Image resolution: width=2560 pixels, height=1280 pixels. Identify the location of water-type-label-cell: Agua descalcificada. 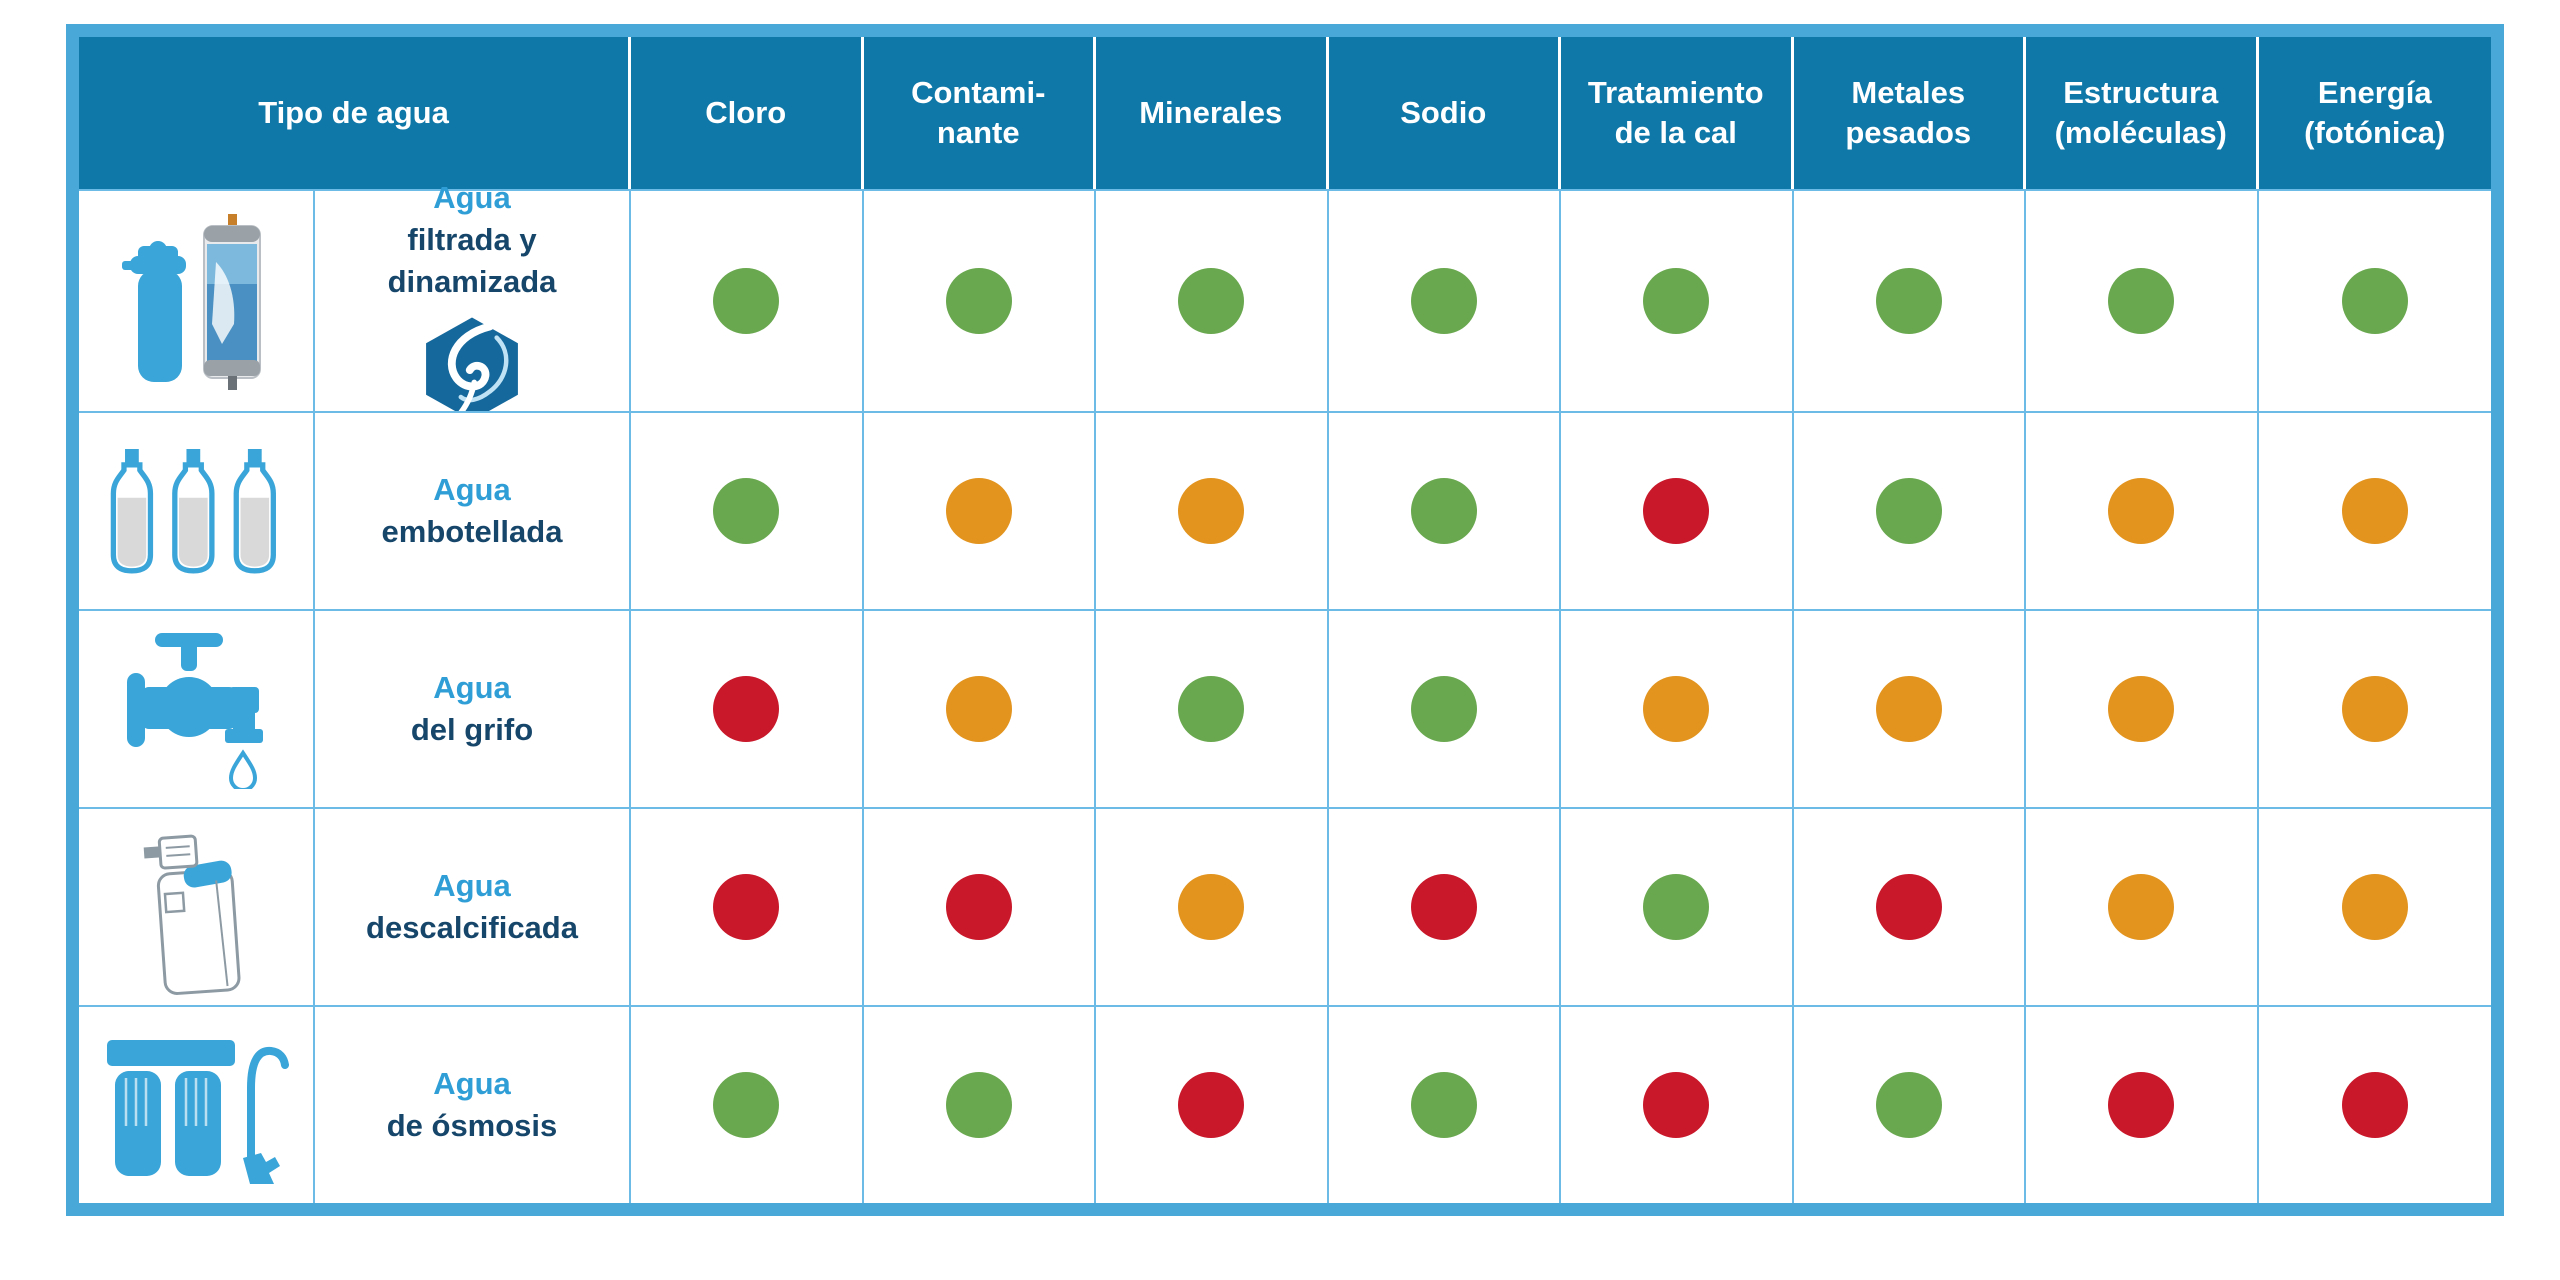
(473, 906).